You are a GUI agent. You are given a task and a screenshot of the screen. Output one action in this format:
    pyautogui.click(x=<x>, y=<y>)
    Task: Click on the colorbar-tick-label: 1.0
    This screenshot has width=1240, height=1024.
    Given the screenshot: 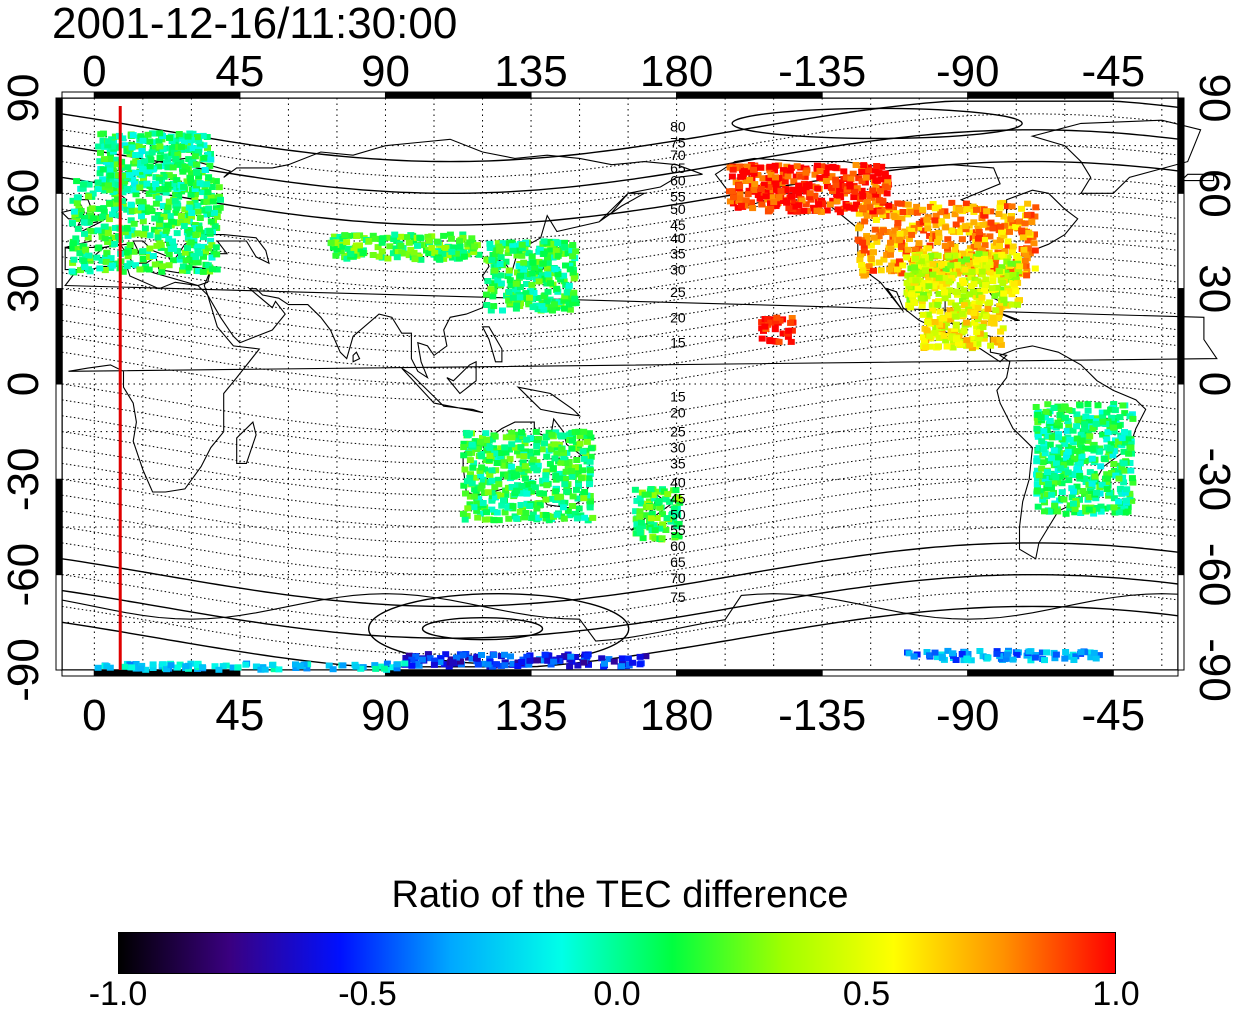 What is the action you would take?
    pyautogui.click(x=1116, y=994)
    